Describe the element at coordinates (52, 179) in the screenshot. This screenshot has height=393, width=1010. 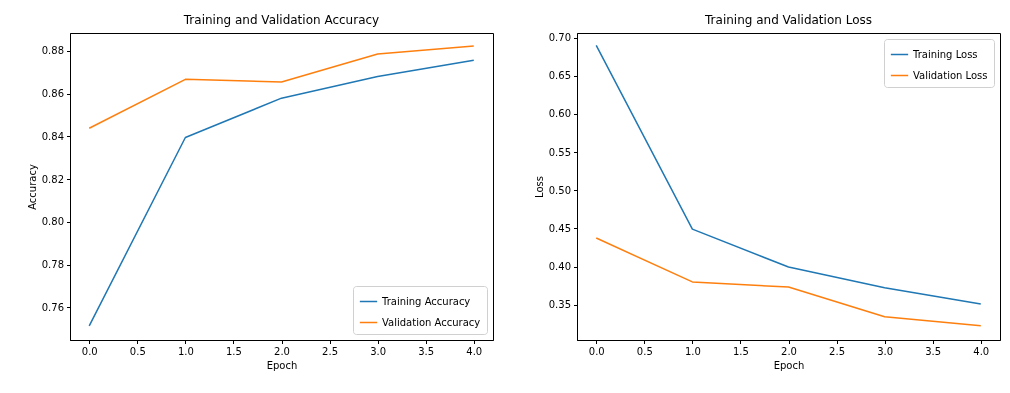
I see `y-tick-label: 0.82` at that location.